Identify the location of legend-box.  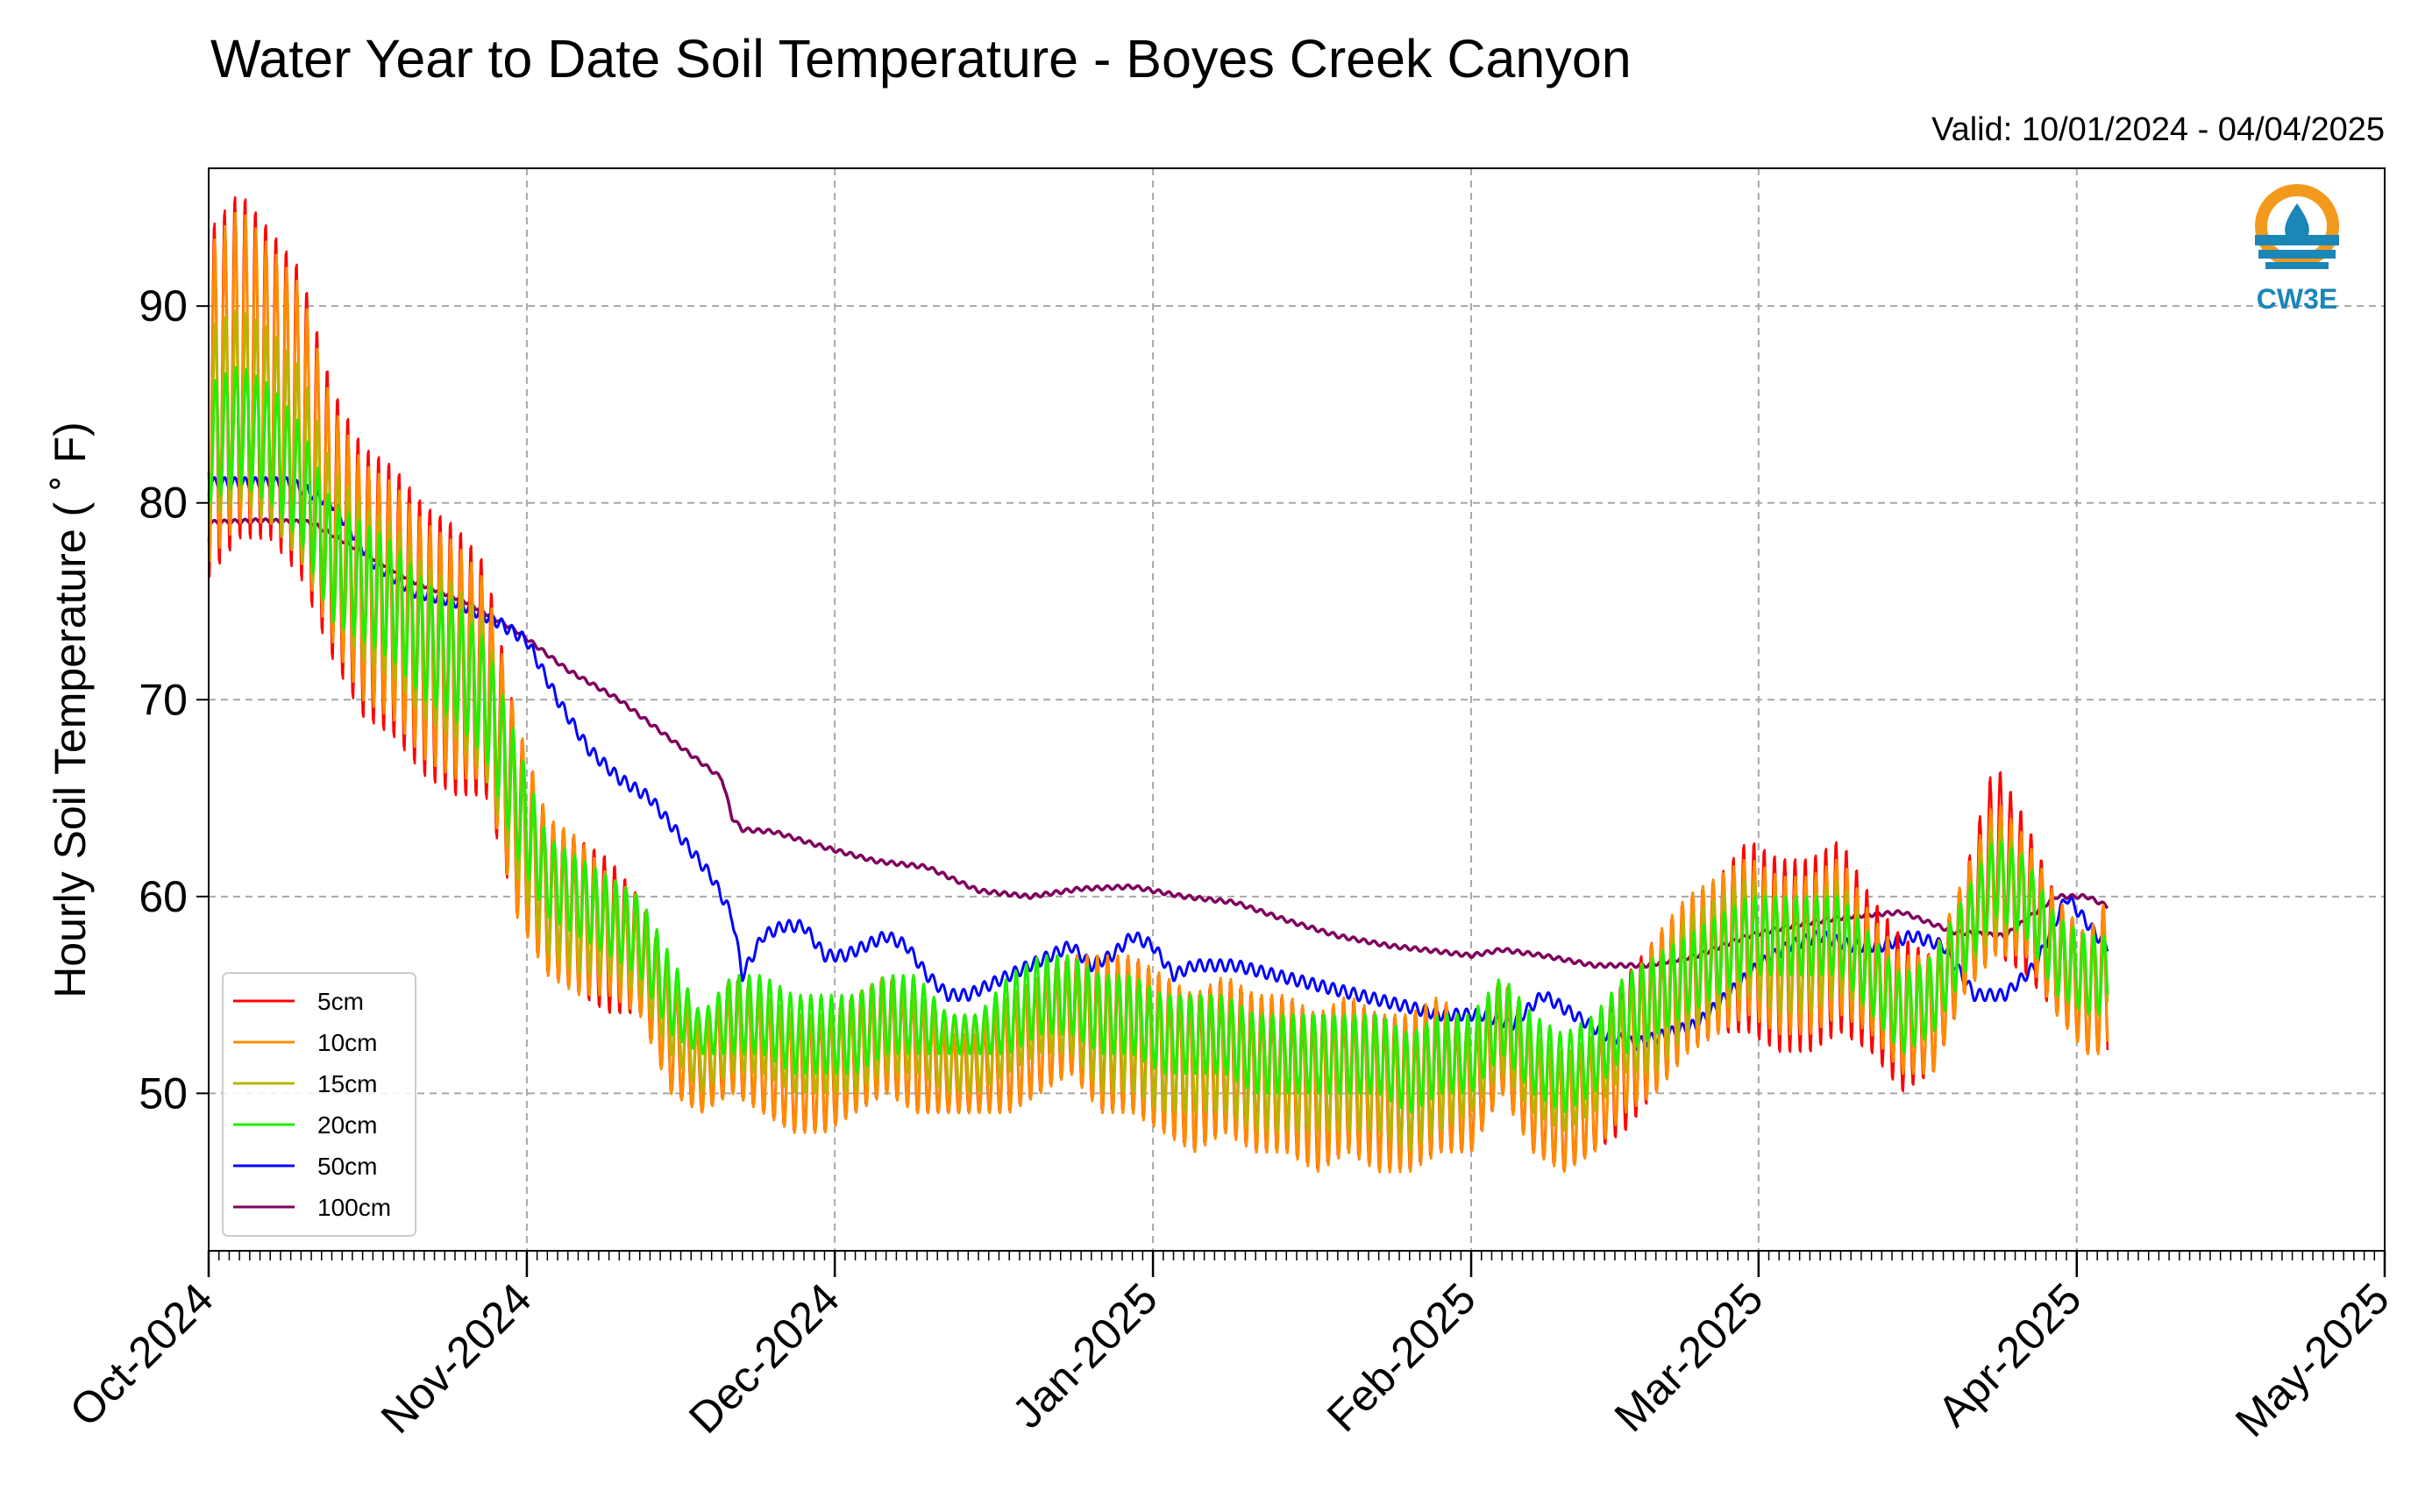
(319, 1104).